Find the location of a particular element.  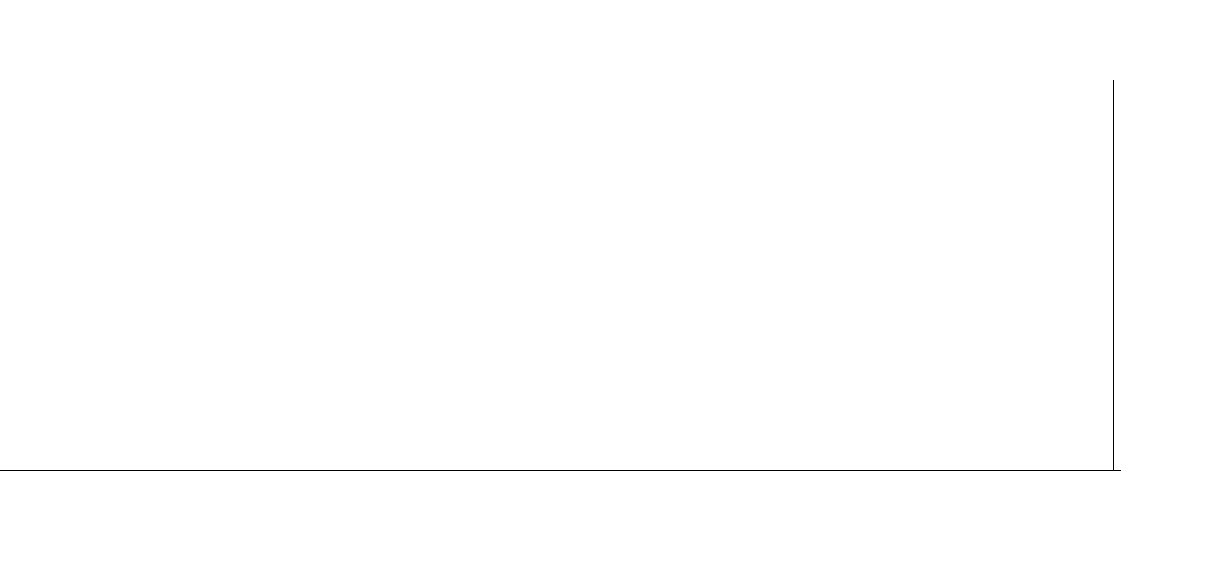

y-axis-line is located at coordinates (1113, 275).